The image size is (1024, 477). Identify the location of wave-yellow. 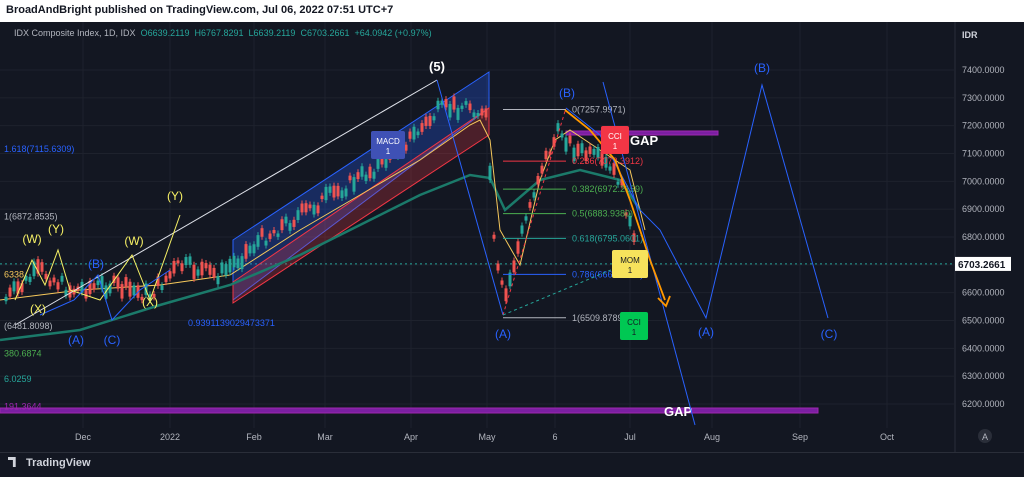
(97, 258).